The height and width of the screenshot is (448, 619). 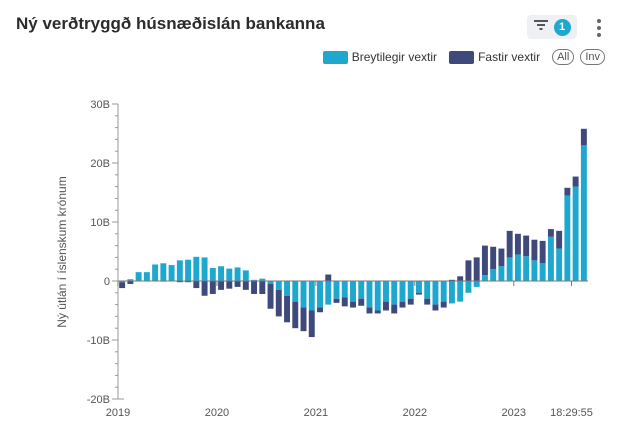 What do you see at coordinates (494, 57) in the screenshot?
I see `legend-item-fastir: Fastir vextir` at bounding box center [494, 57].